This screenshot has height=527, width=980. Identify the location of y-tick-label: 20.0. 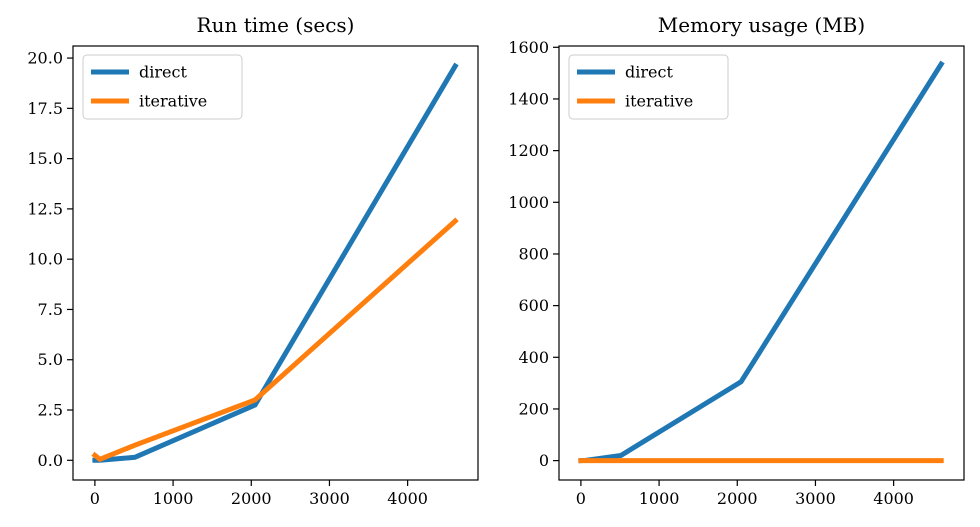
(45, 58).